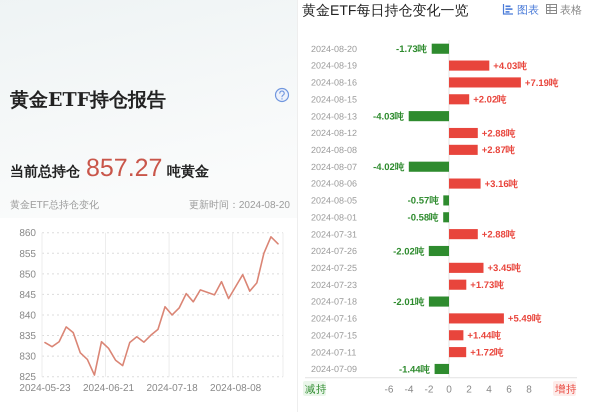 The image size is (605, 412). Describe the element at coordinates (484, 336) in the screenshot. I see `data-label: +1.44吨` at that location.